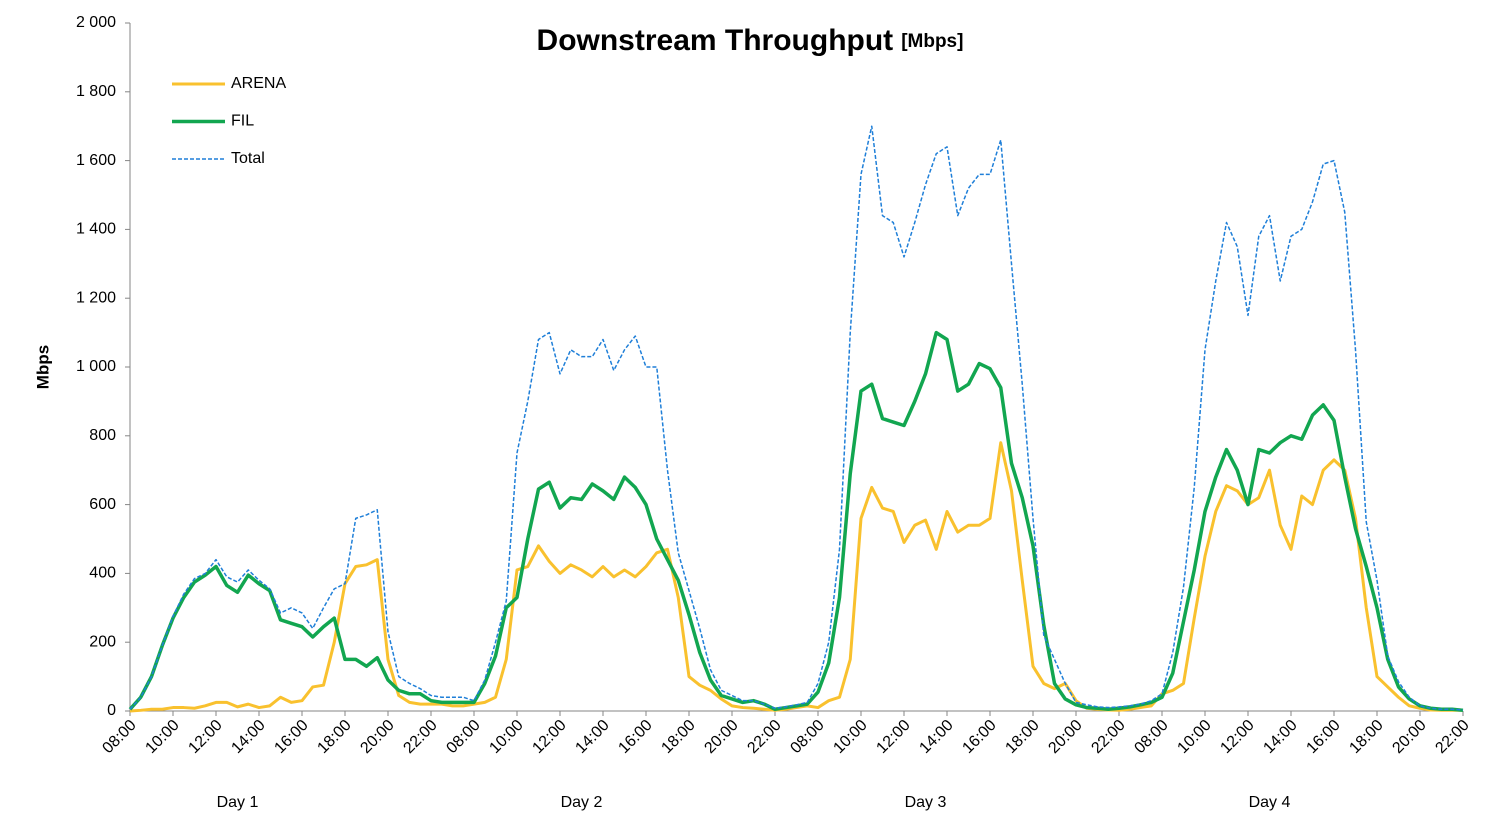 This screenshot has height=824, width=1501. I want to click on legend-label: ARENA, so click(258, 83).